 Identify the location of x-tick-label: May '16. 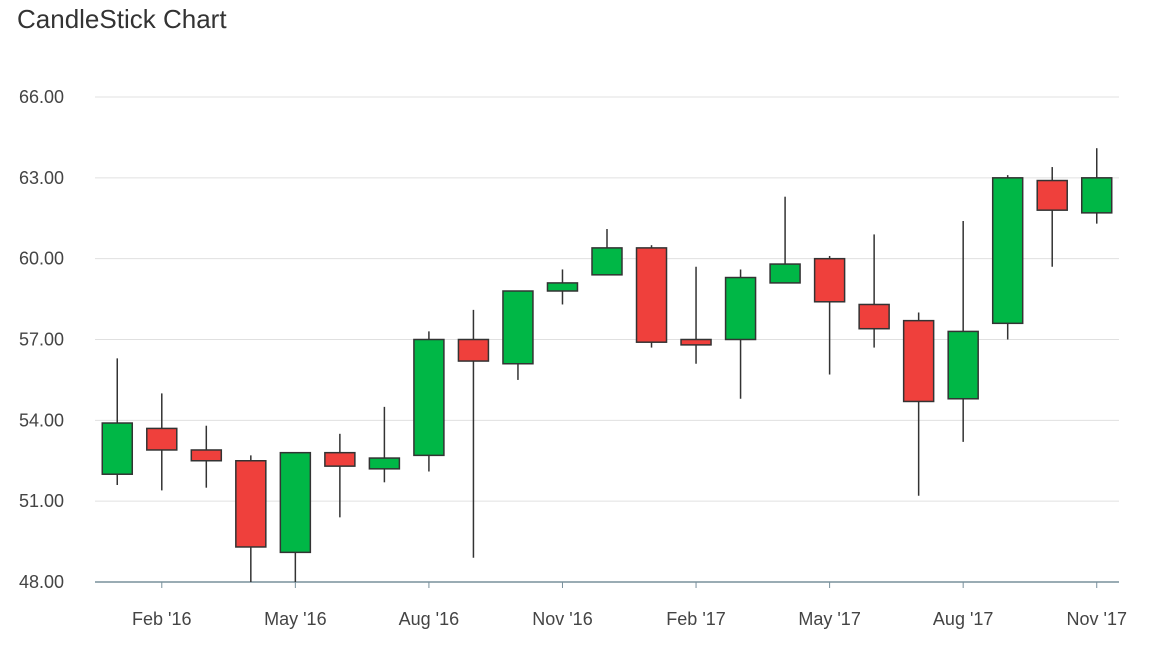
(295, 619).